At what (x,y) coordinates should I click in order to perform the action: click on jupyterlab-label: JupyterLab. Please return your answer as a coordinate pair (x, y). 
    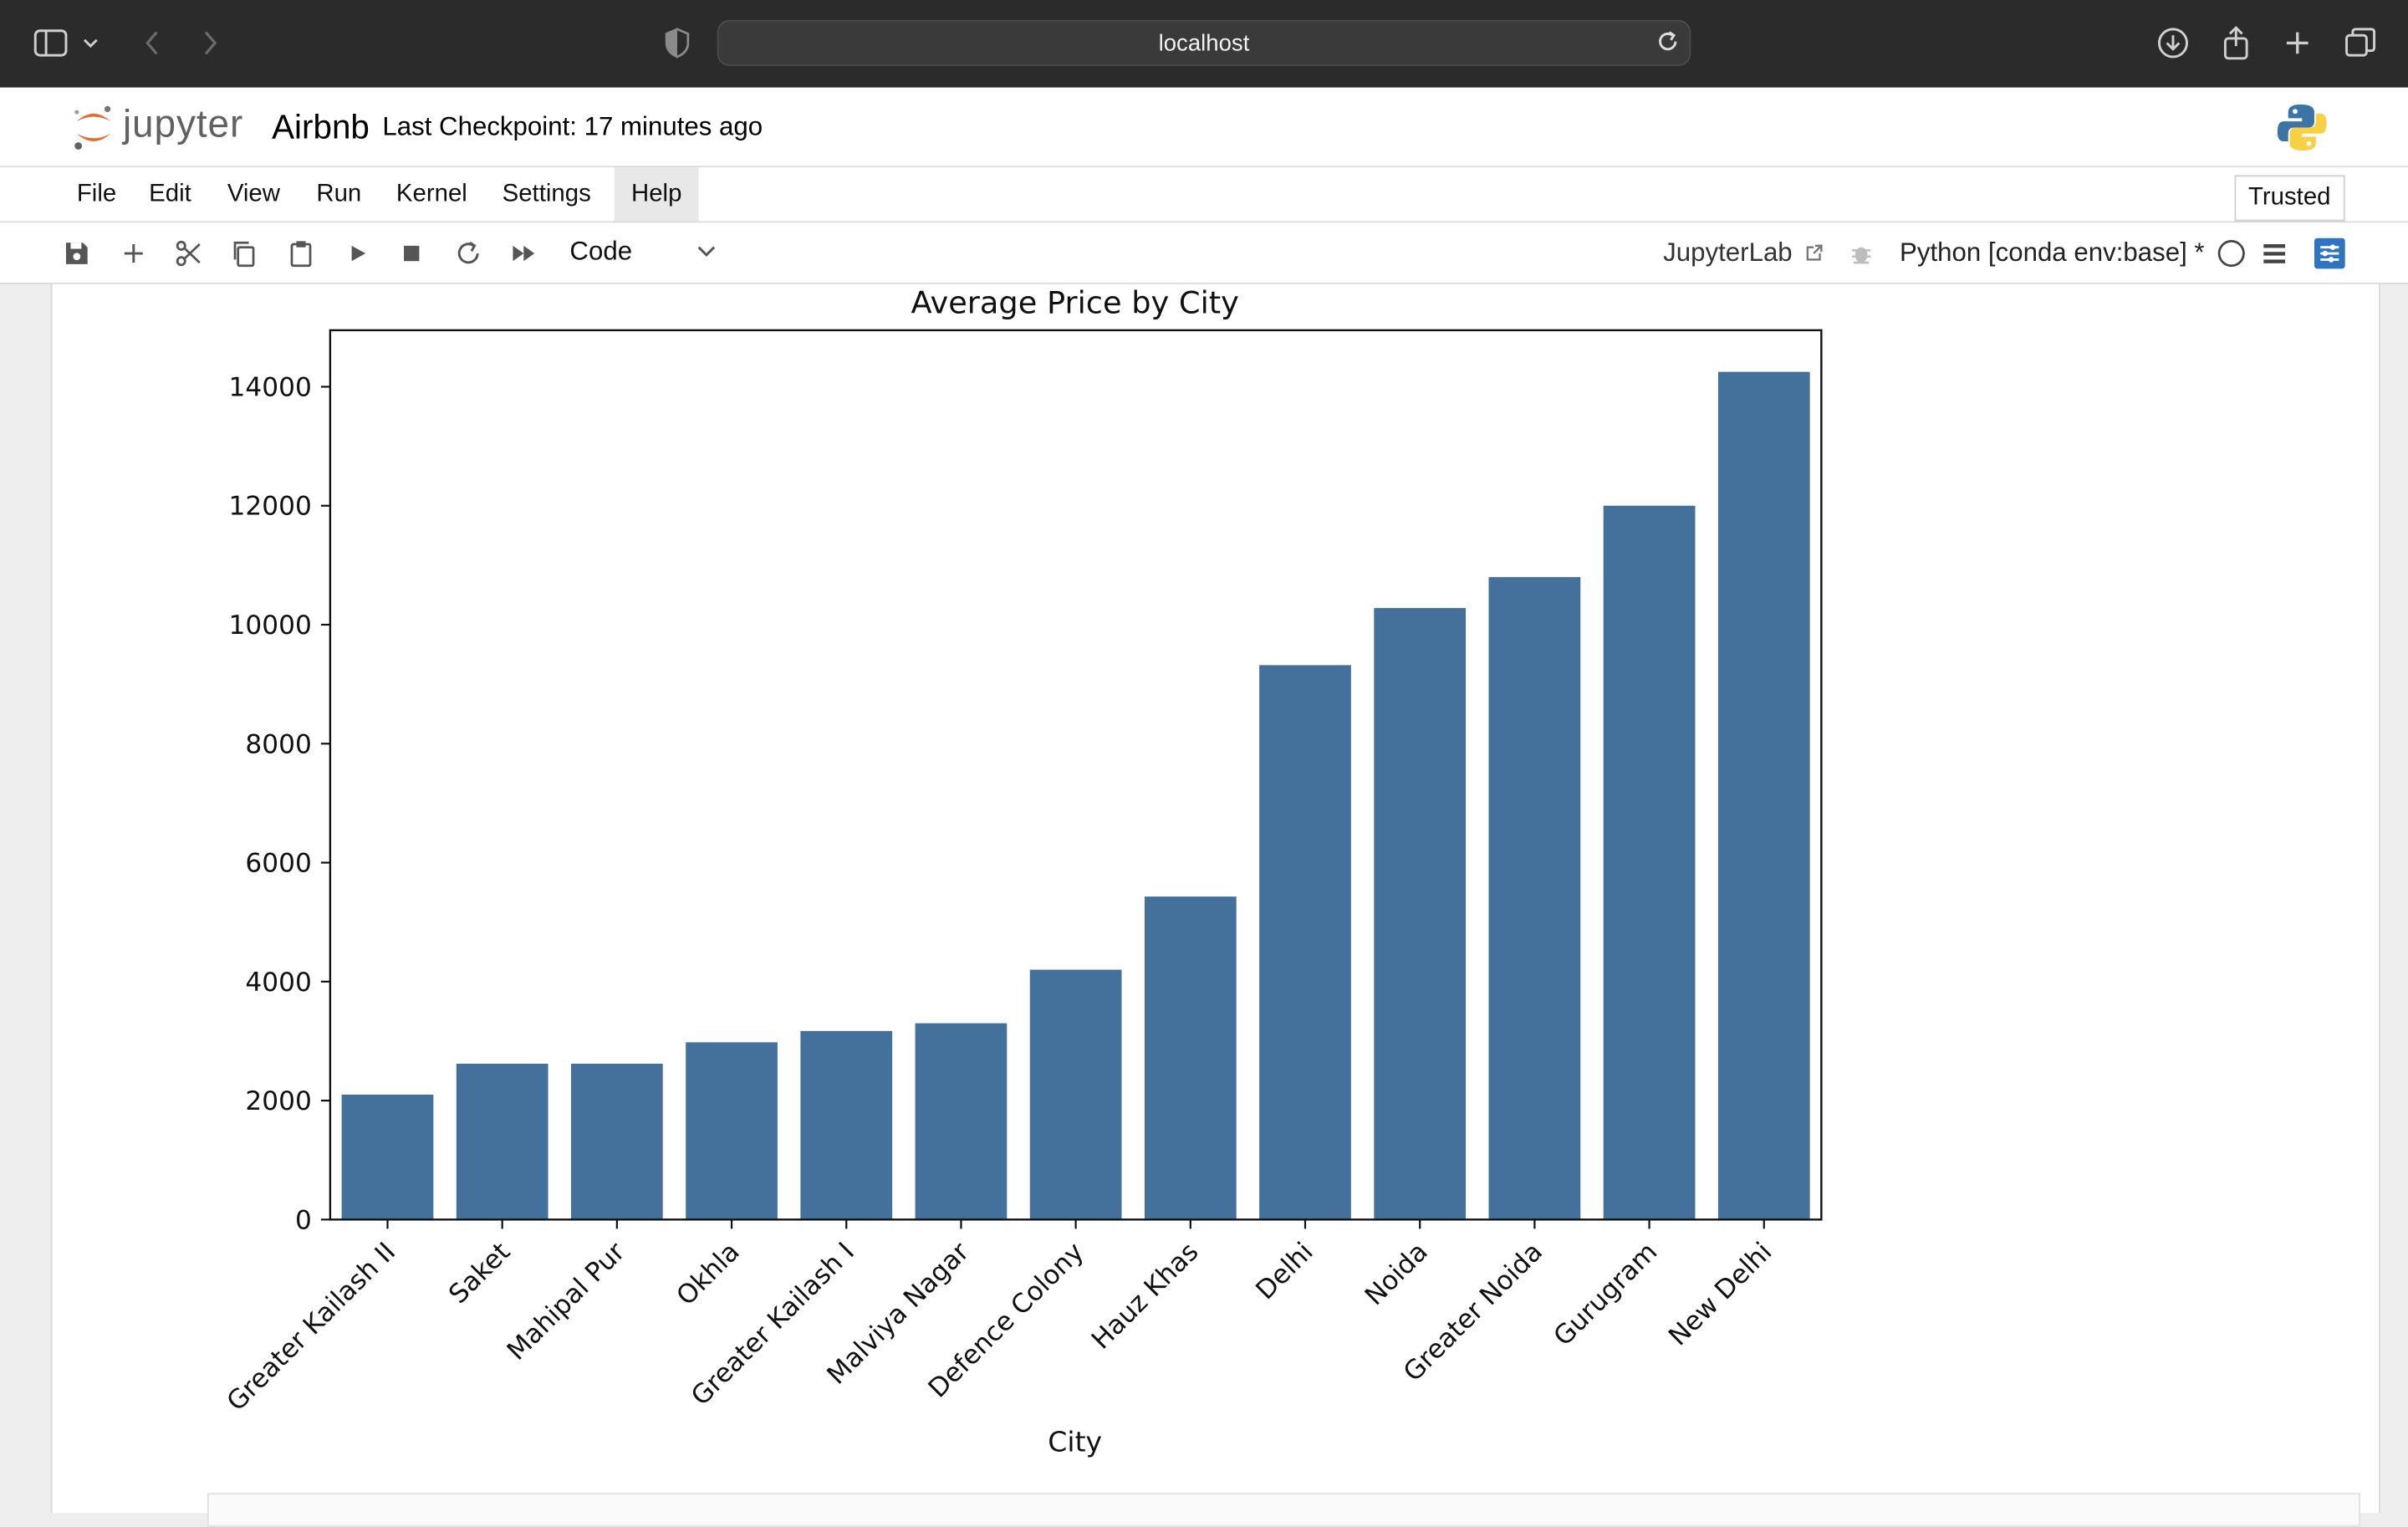
    Looking at the image, I should click on (1728, 252).